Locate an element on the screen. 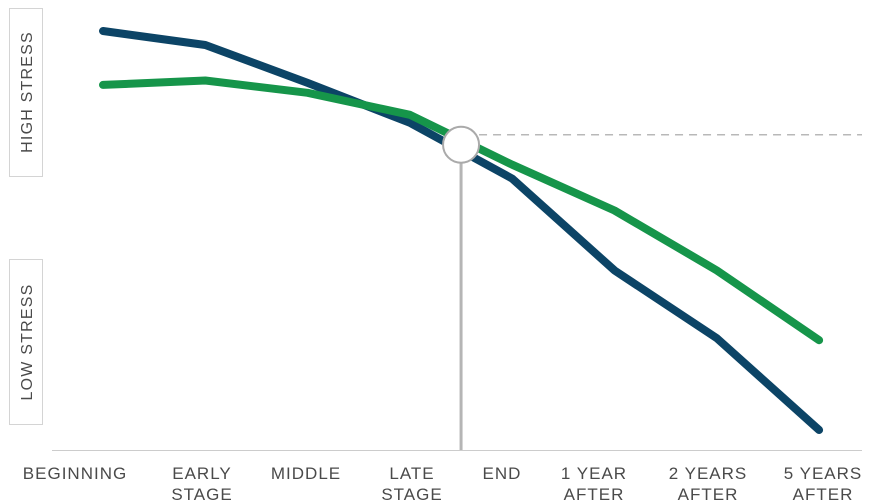 The image size is (869, 502). high-stress-band is located at coordinates (26, 92).